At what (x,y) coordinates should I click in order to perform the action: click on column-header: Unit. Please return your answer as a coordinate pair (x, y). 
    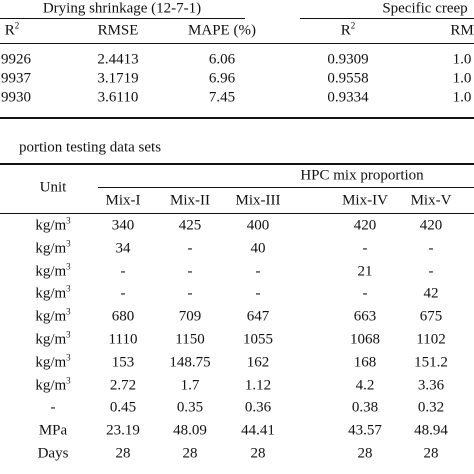
    Looking at the image, I should click on (53, 187).